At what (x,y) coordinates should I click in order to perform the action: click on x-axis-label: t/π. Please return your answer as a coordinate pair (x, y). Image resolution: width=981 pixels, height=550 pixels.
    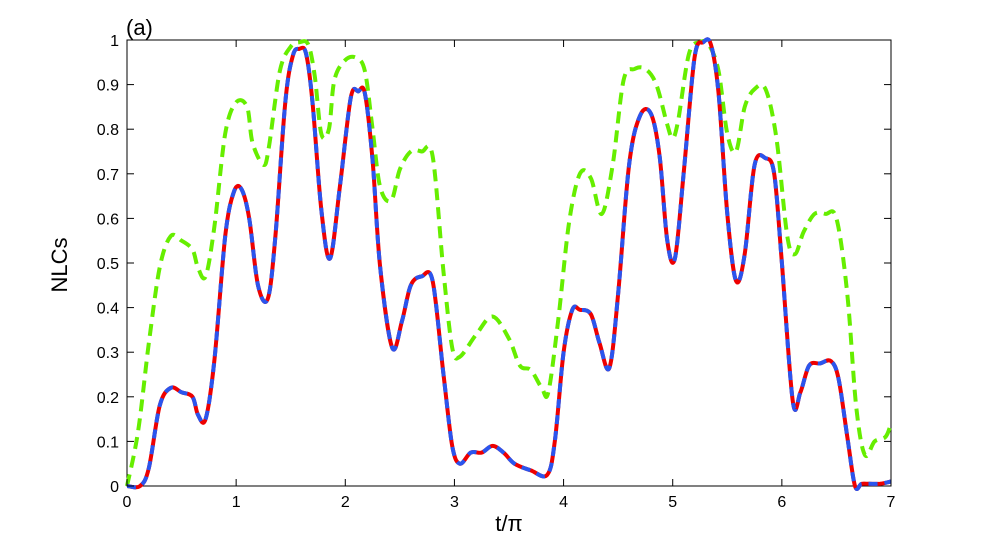
    Looking at the image, I should click on (508, 523).